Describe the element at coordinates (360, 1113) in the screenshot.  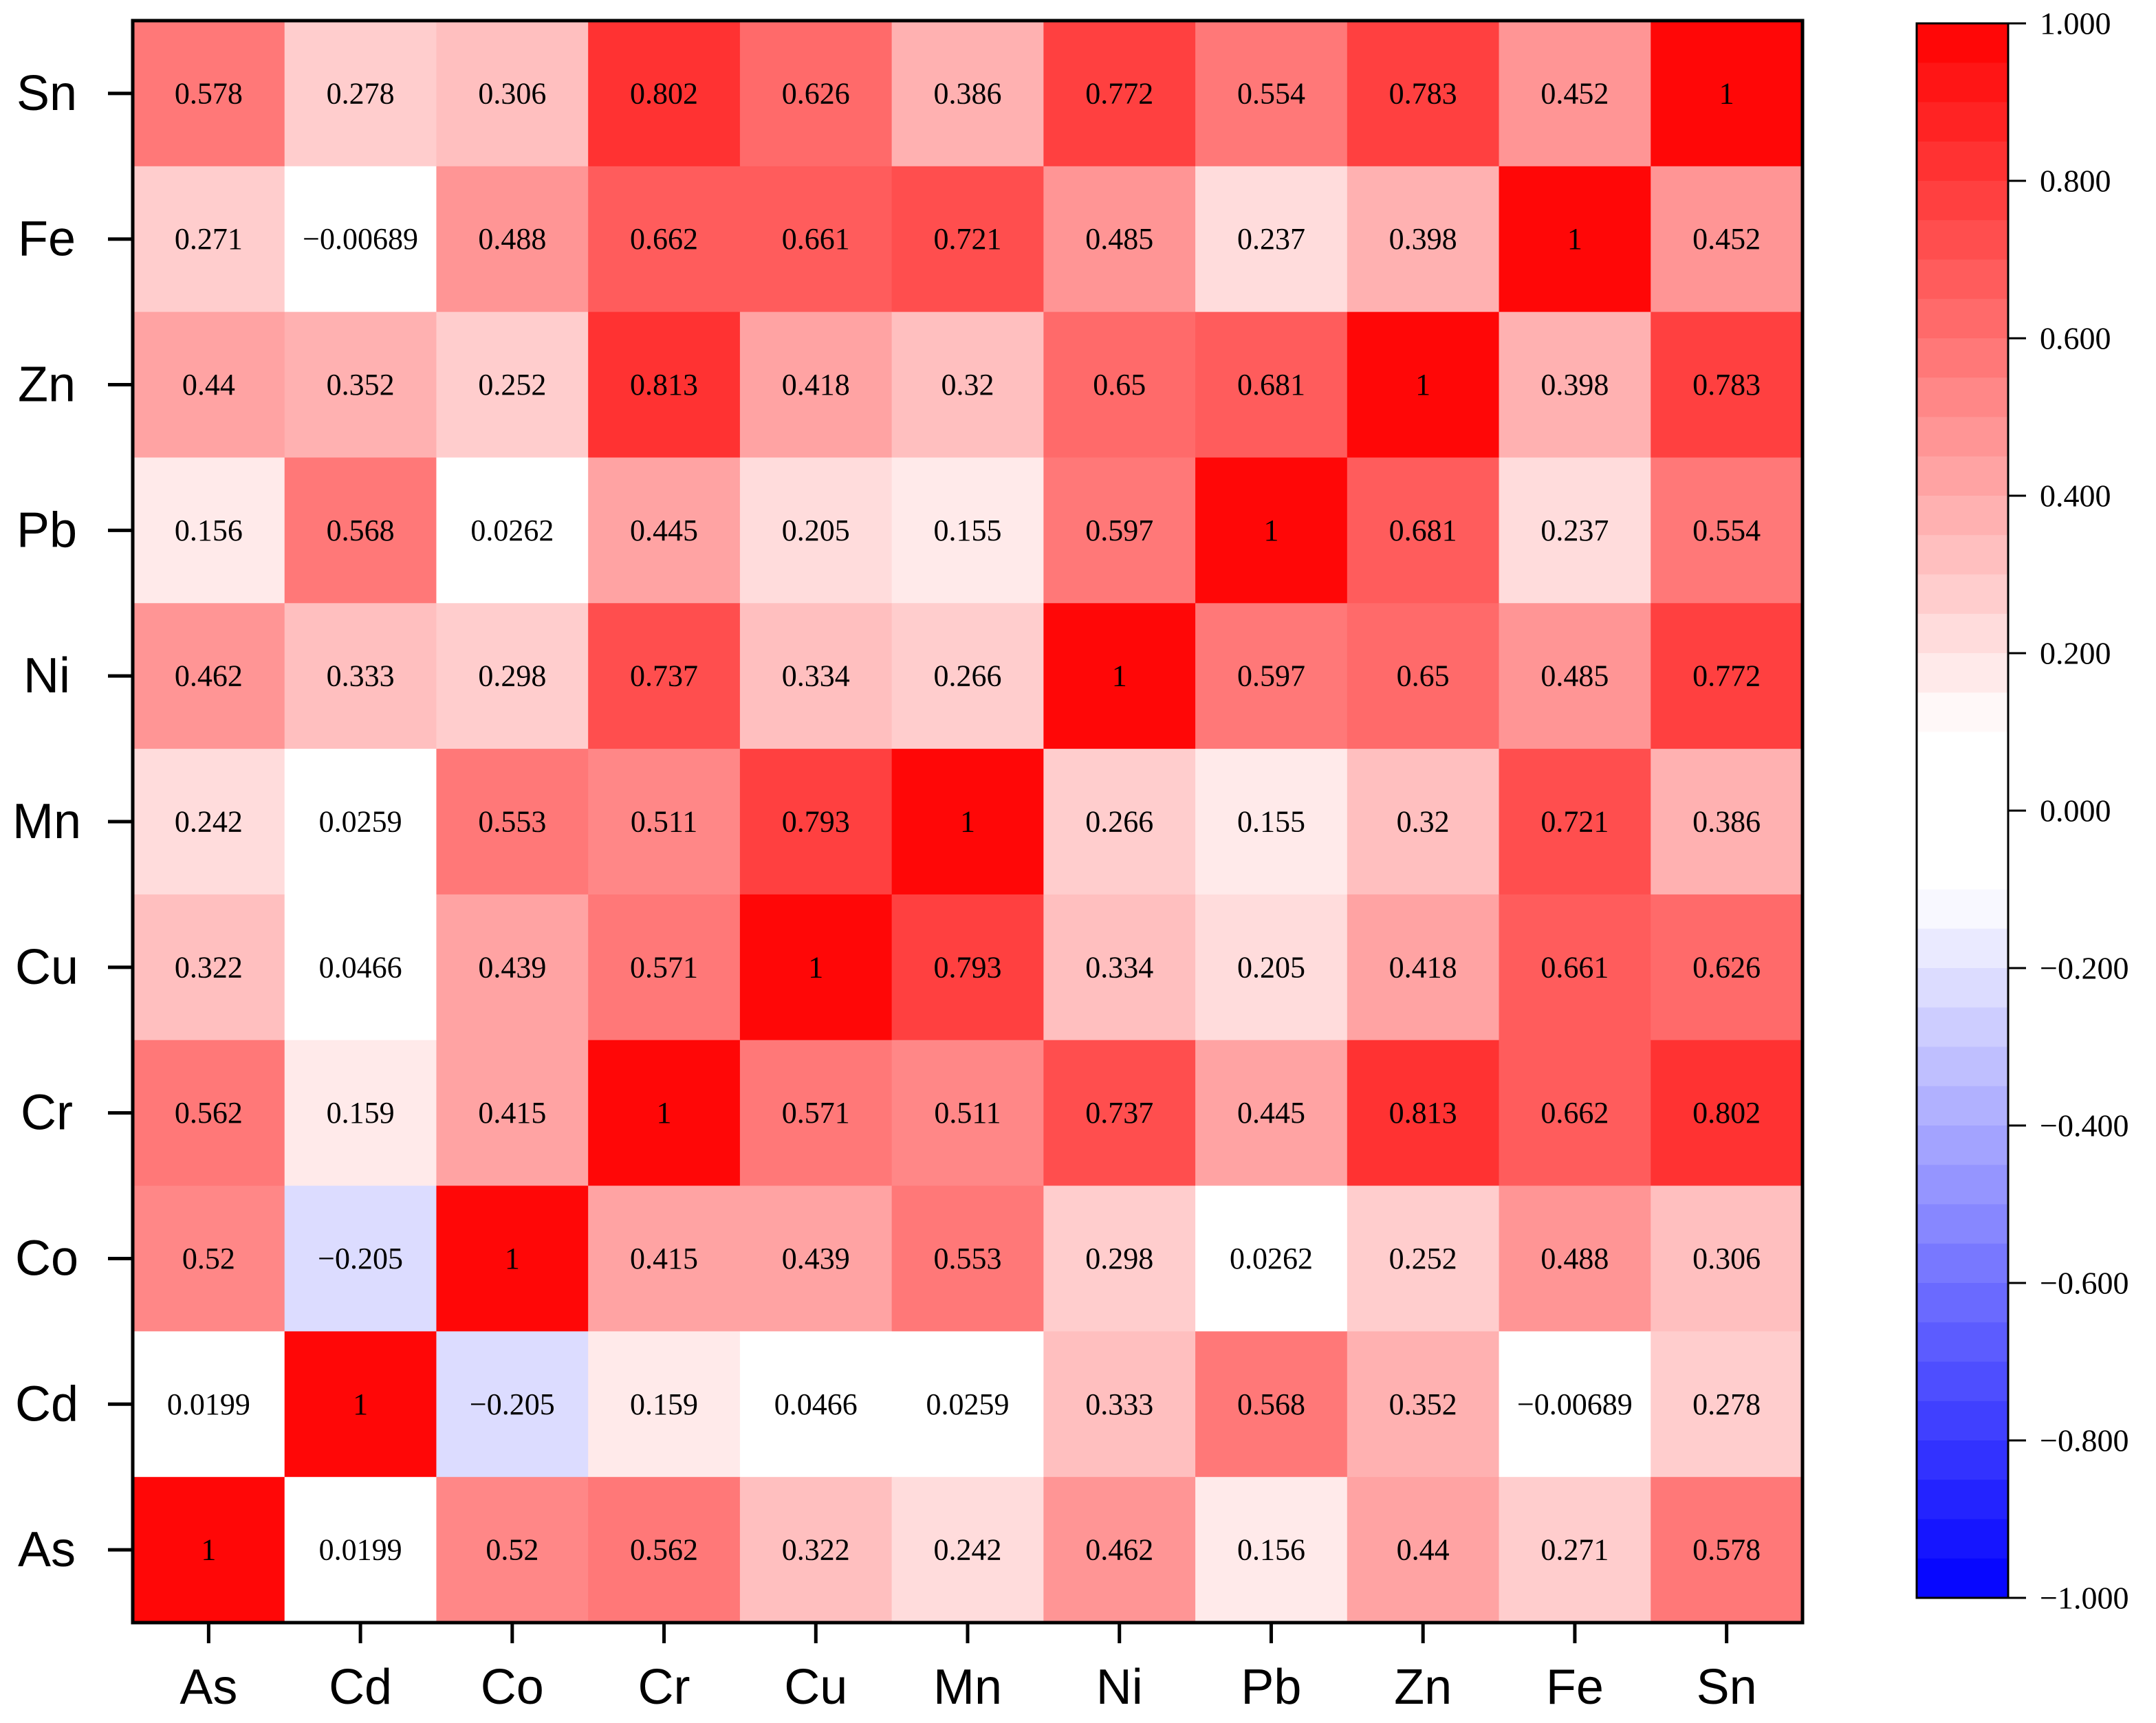
I see `heatmap-cell-Cr-Cd` at that location.